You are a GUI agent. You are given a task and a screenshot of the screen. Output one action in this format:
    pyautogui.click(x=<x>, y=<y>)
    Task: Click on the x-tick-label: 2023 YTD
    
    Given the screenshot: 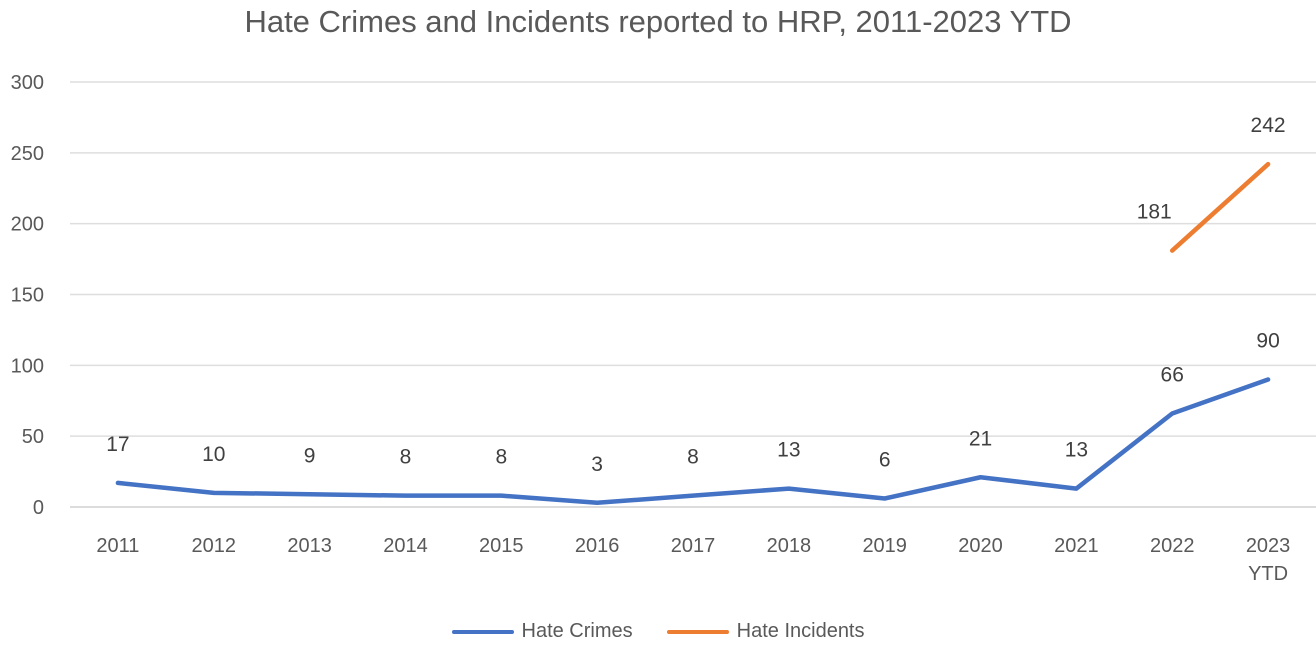 What is the action you would take?
    pyautogui.click(x=1268, y=560)
    